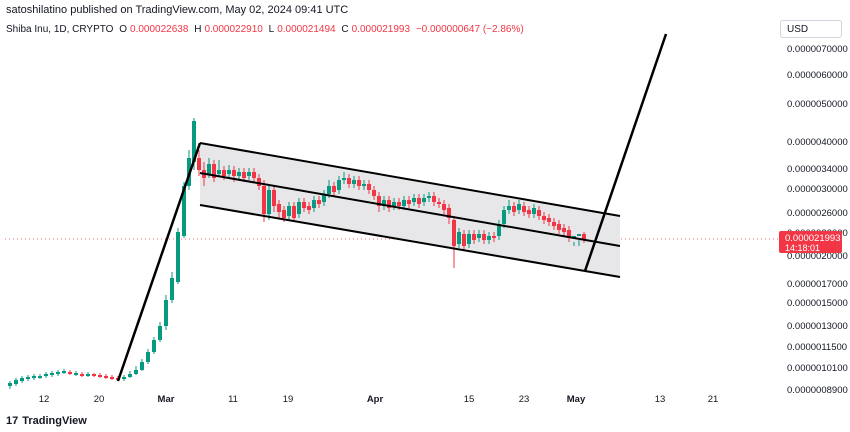  I want to click on channel-upper-line, so click(410, 179).